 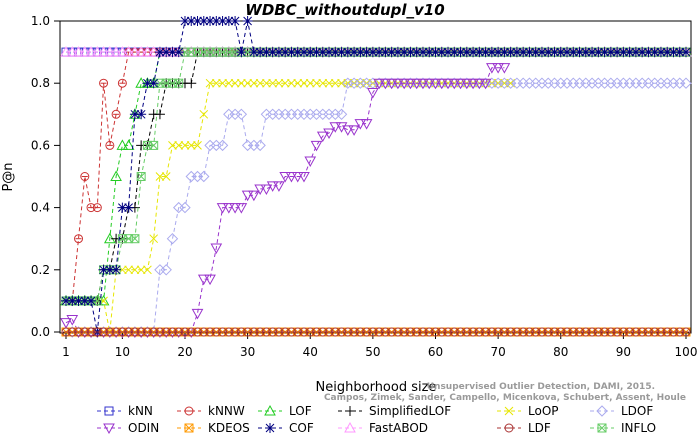 I want to click on legend-item-ODIN: ODIN, so click(x=128, y=427).